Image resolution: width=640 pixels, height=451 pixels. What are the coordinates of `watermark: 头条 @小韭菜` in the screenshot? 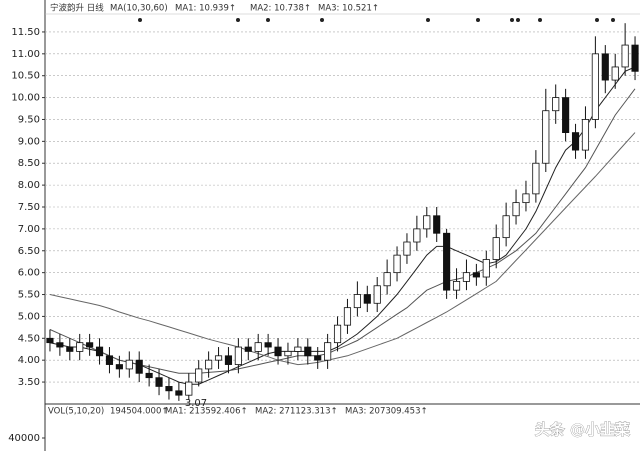 It's located at (582, 430).